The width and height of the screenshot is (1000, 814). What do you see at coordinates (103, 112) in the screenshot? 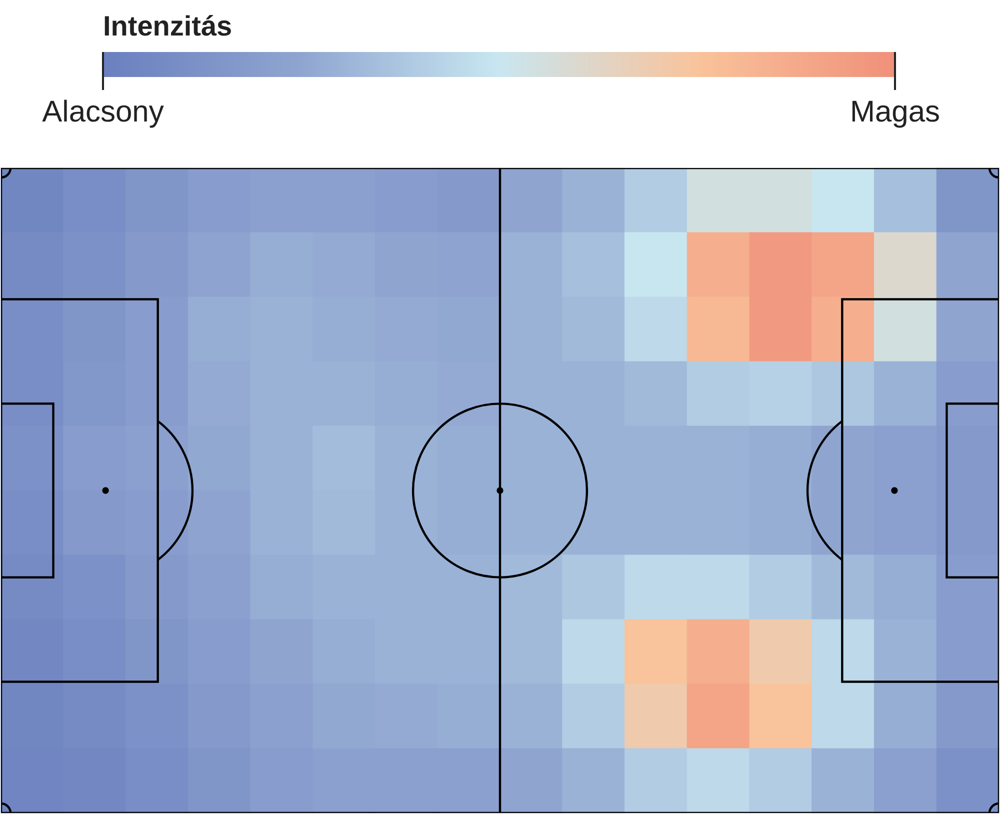
I see `color-bar-label: Alacsony` at bounding box center [103, 112].